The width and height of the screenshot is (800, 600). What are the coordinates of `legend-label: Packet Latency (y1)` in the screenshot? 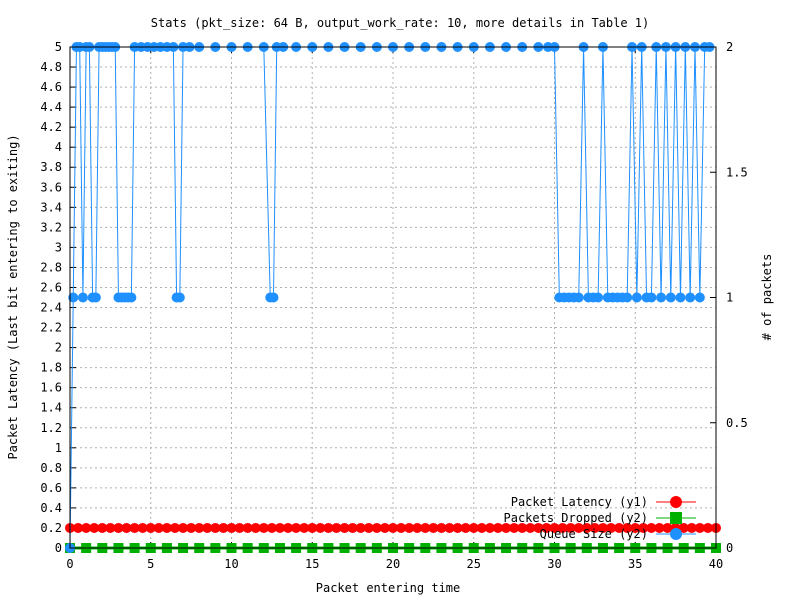 It's located at (579, 502).